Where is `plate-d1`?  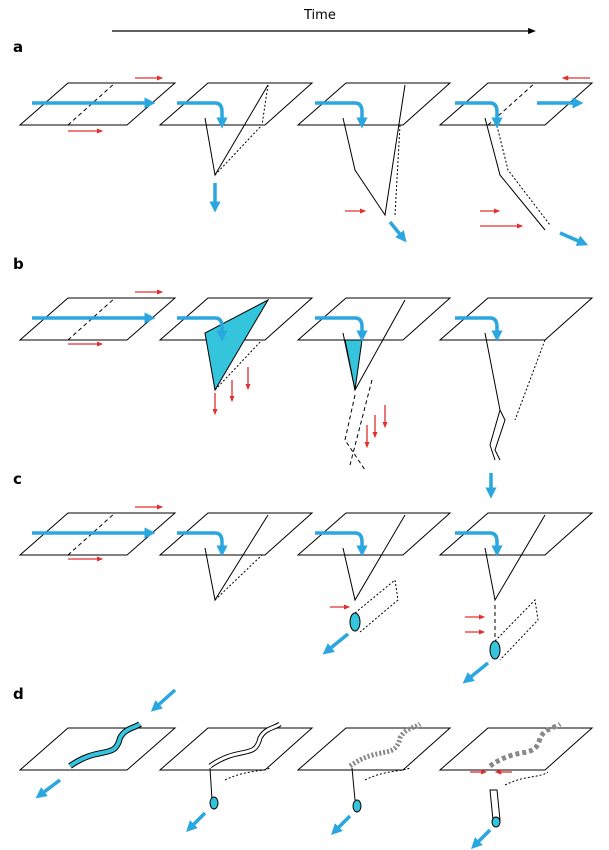
plate-d1 is located at coordinates (97, 749).